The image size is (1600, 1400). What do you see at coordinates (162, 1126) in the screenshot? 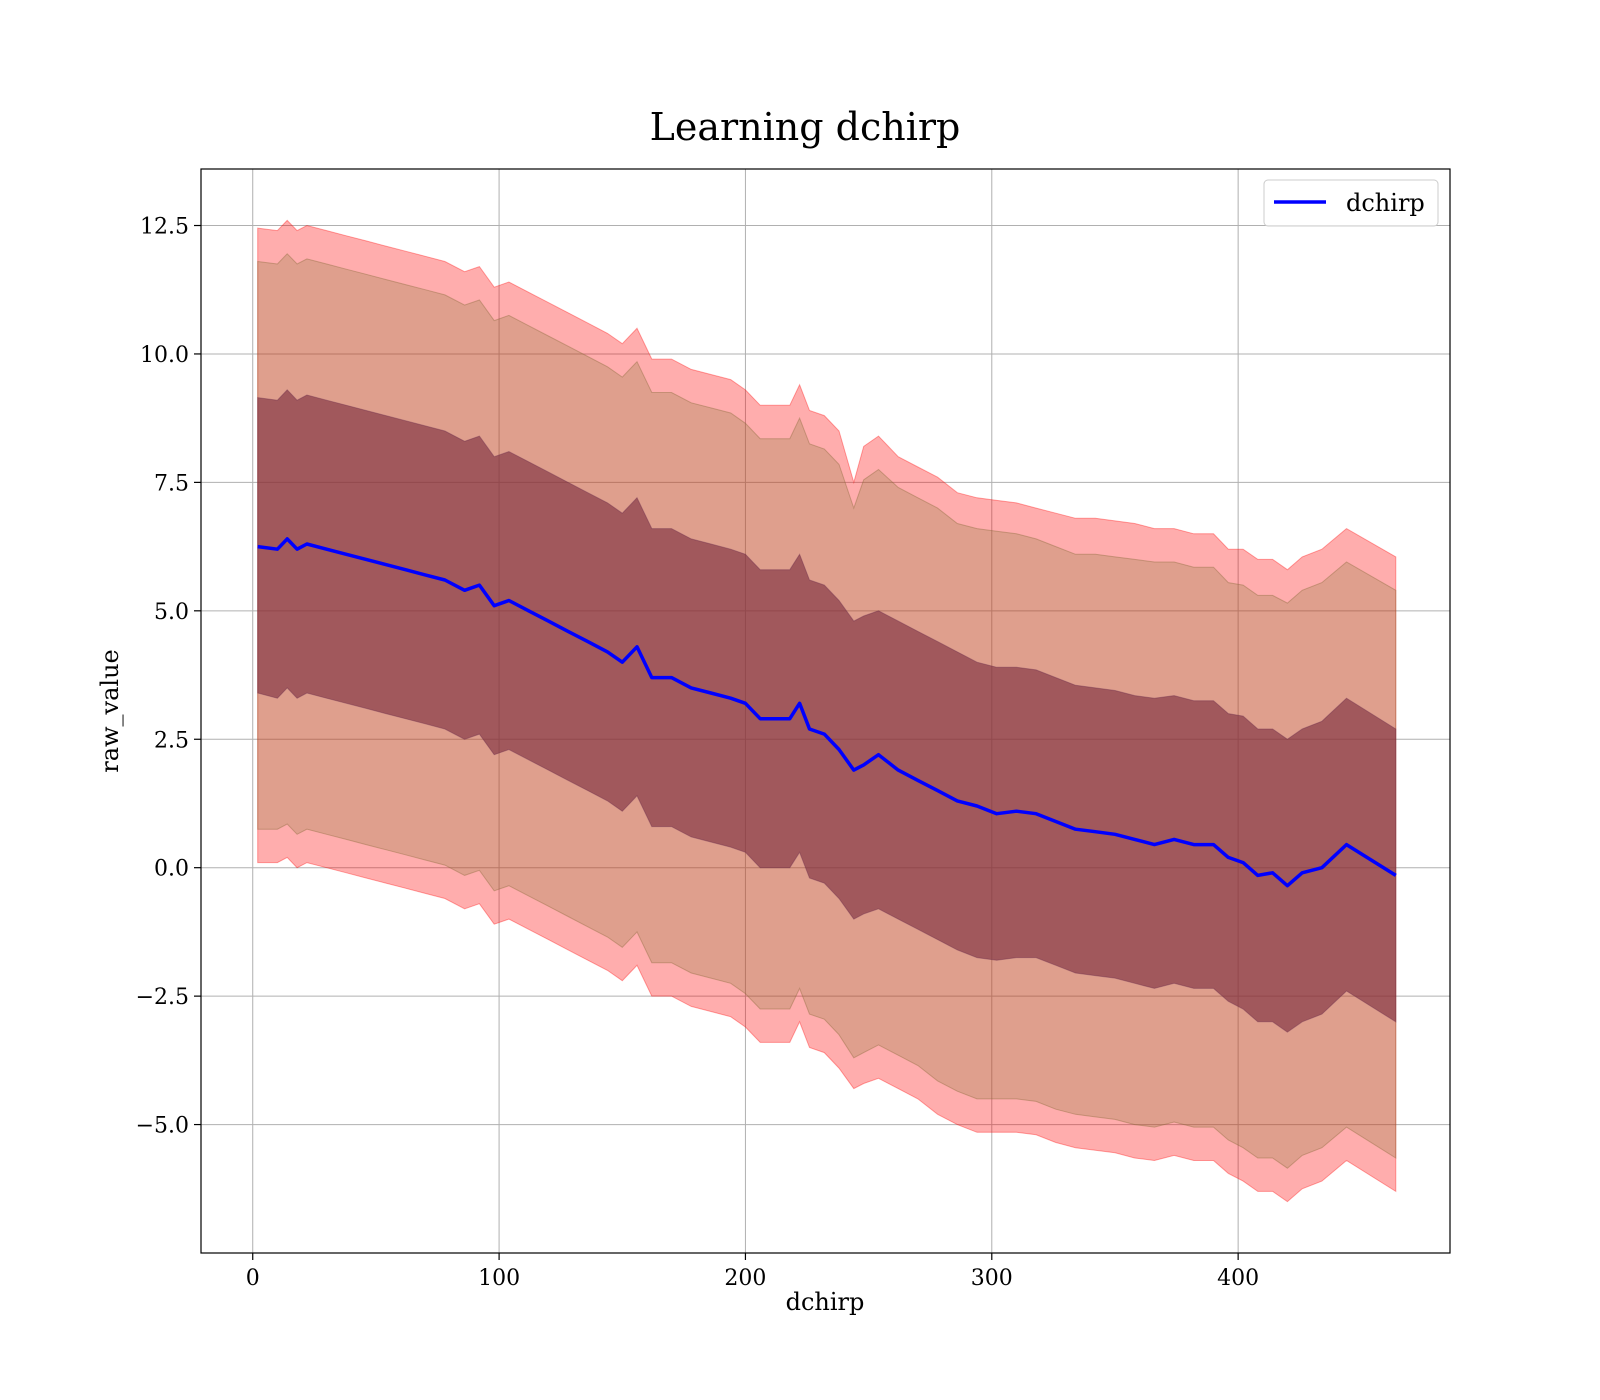
I see `y-tick-label-0: −5.0` at bounding box center [162, 1126].